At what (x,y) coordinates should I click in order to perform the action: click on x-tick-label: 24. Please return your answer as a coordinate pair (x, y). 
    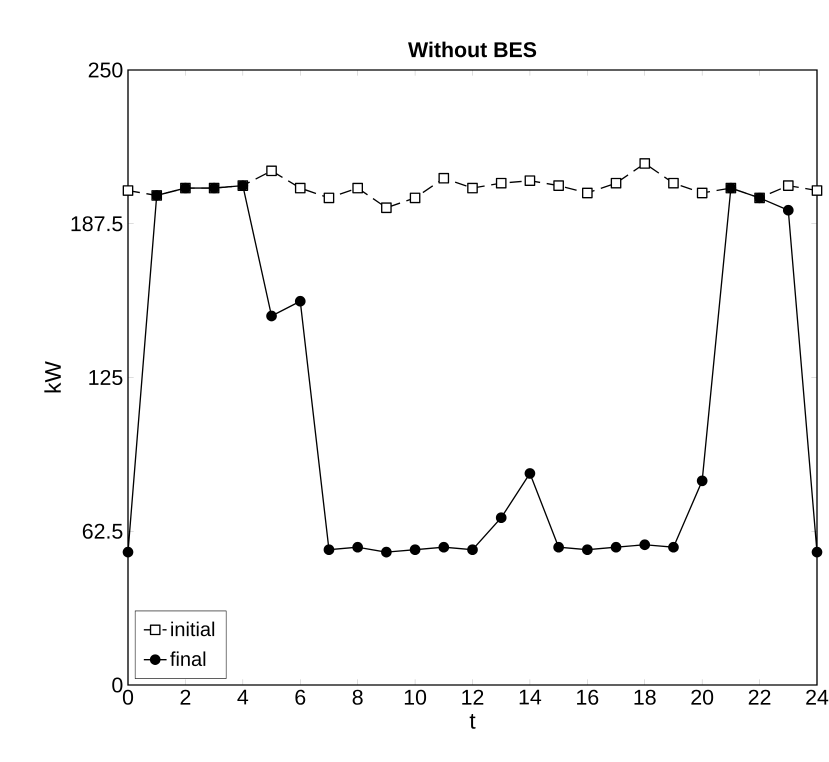
    Looking at the image, I should click on (817, 697).